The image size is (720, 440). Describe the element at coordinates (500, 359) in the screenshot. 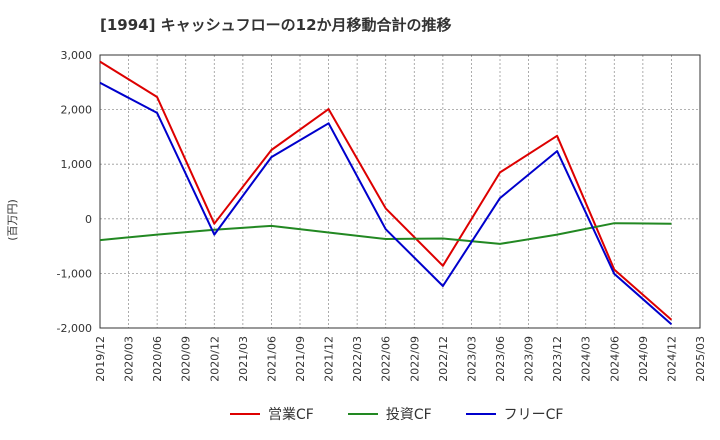

I see `x-tick-label: 2023/06` at that location.